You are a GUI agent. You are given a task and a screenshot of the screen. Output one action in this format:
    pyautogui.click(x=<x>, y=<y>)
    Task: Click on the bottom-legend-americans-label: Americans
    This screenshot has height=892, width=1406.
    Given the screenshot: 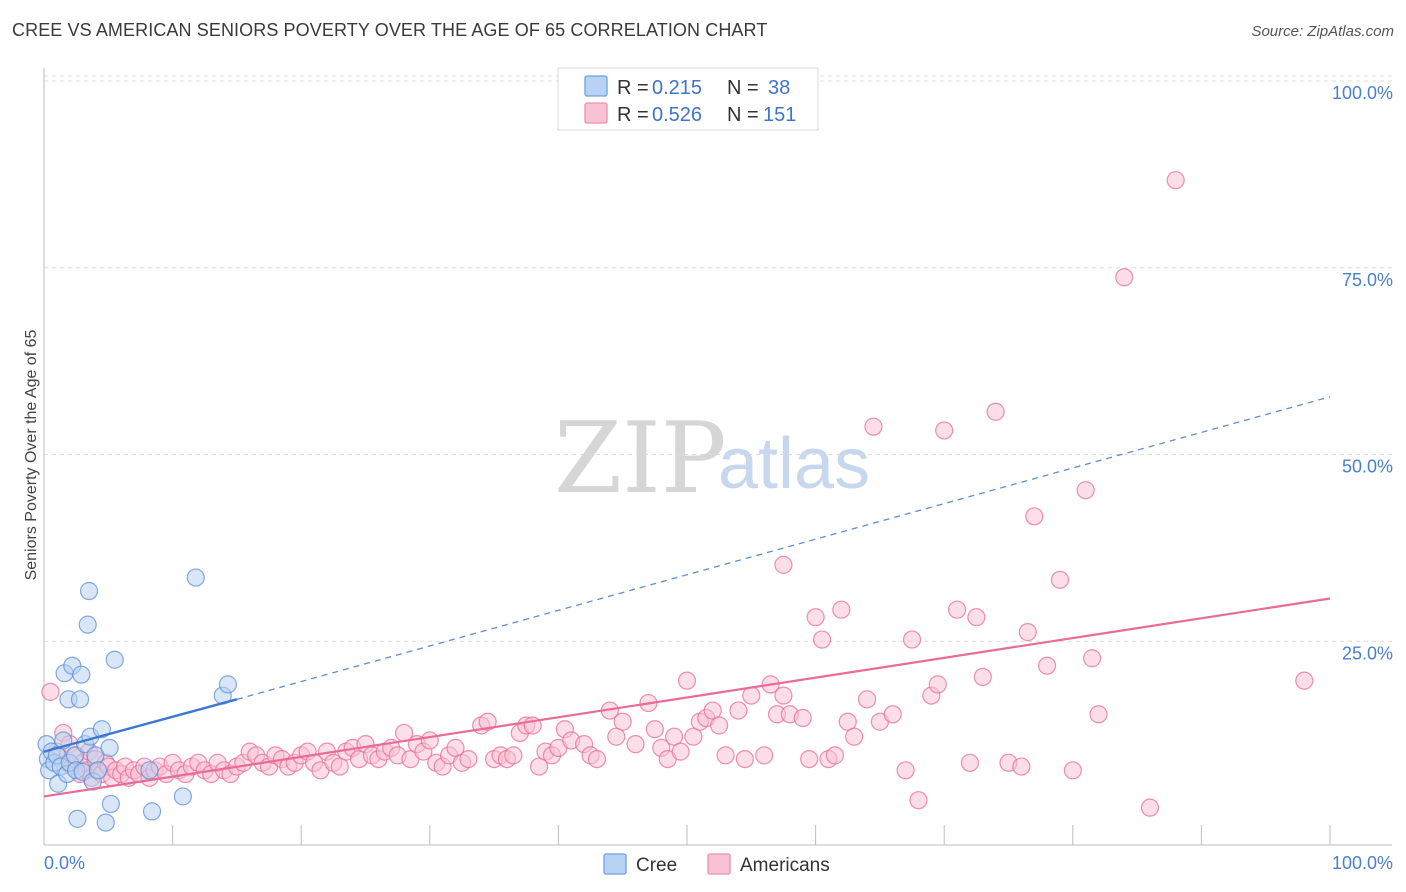 What is the action you would take?
    pyautogui.click(x=785, y=865)
    